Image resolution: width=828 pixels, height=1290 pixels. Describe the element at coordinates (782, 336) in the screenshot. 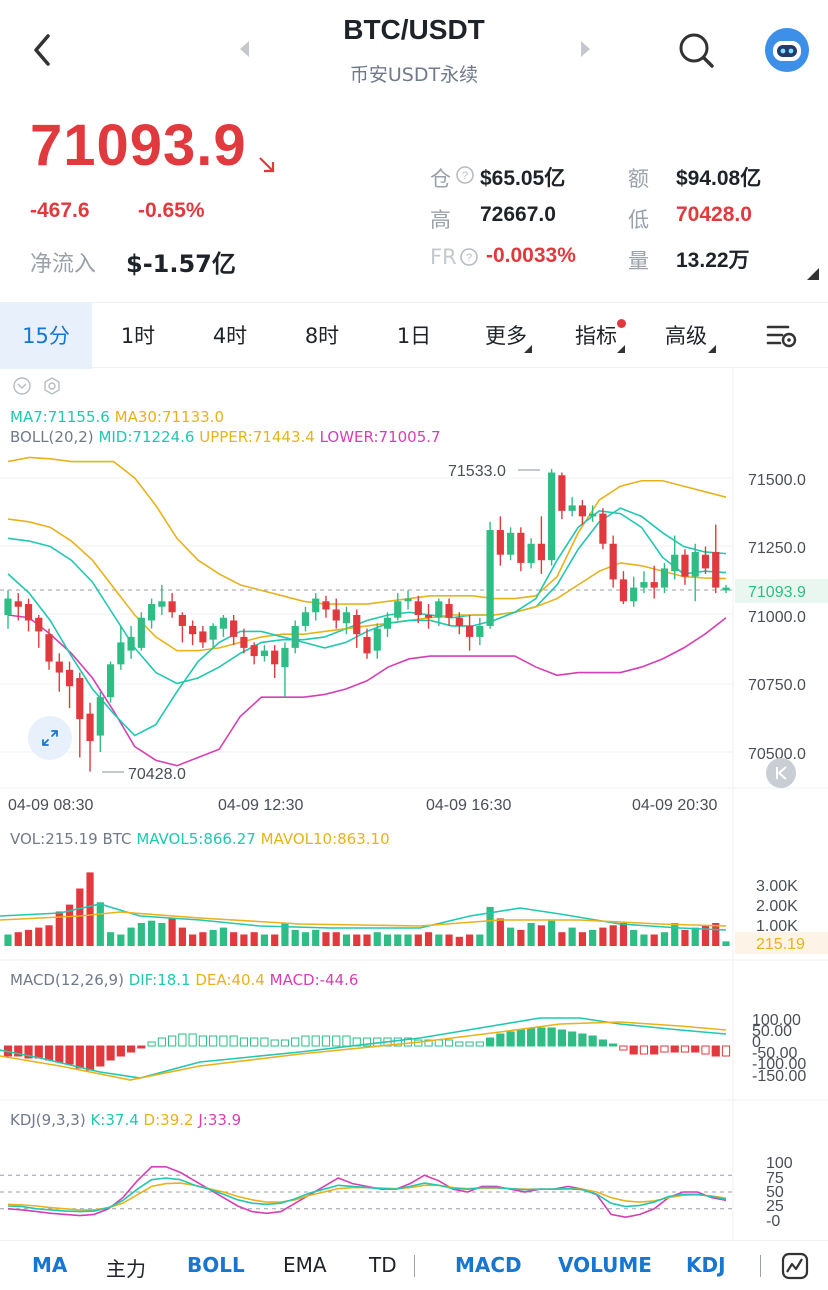

I see `chart-settings-icon` at that location.